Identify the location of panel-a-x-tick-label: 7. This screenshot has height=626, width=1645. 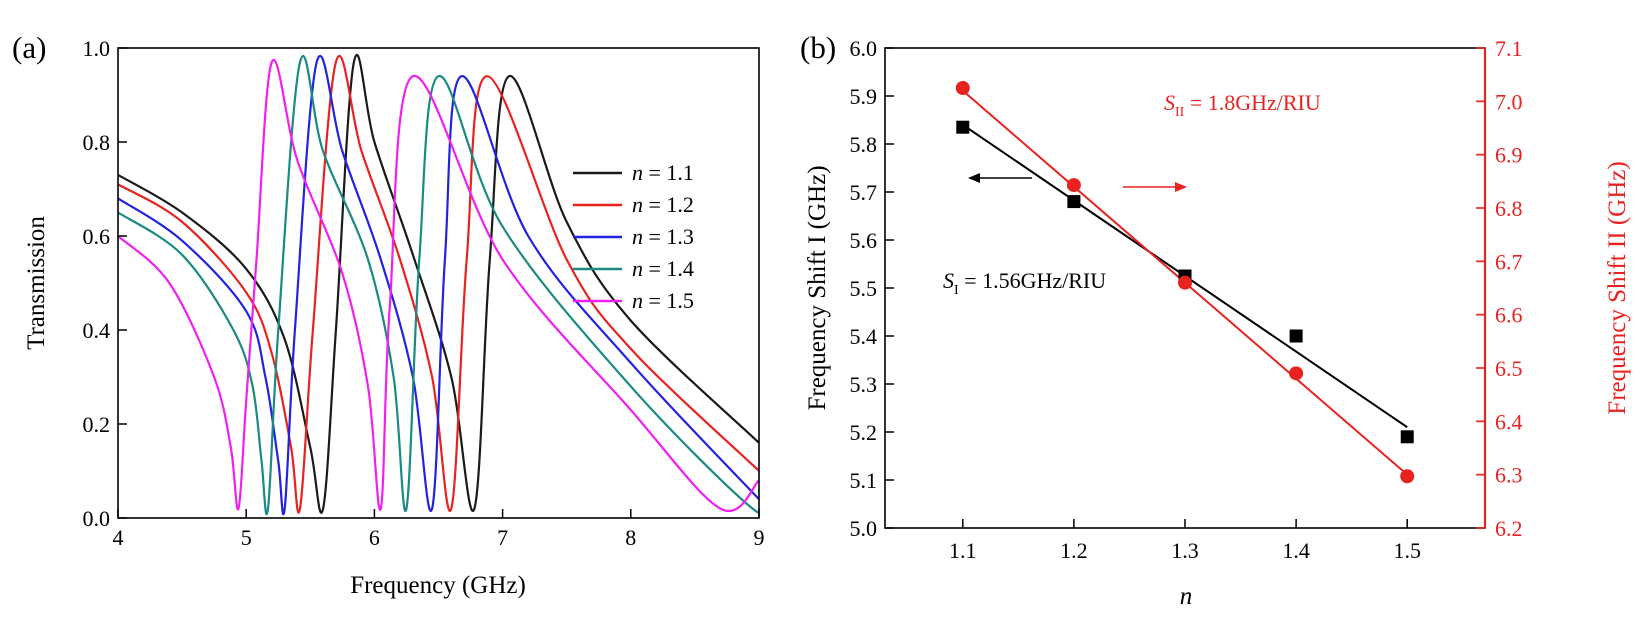
(502, 537).